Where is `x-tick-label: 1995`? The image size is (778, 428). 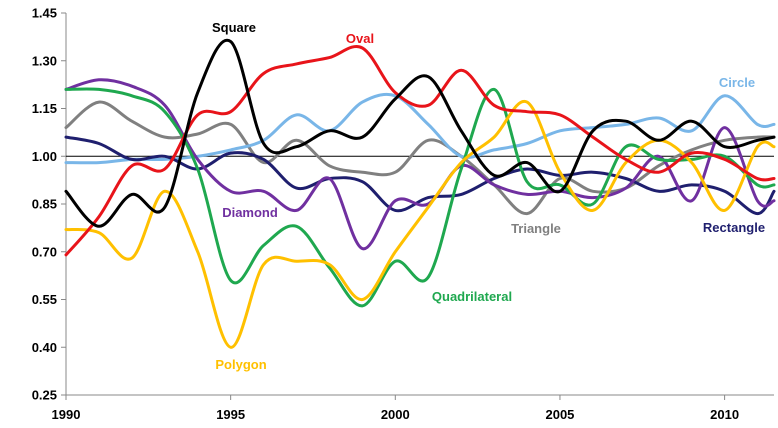 x-tick-label: 1995 is located at coordinates (230, 414).